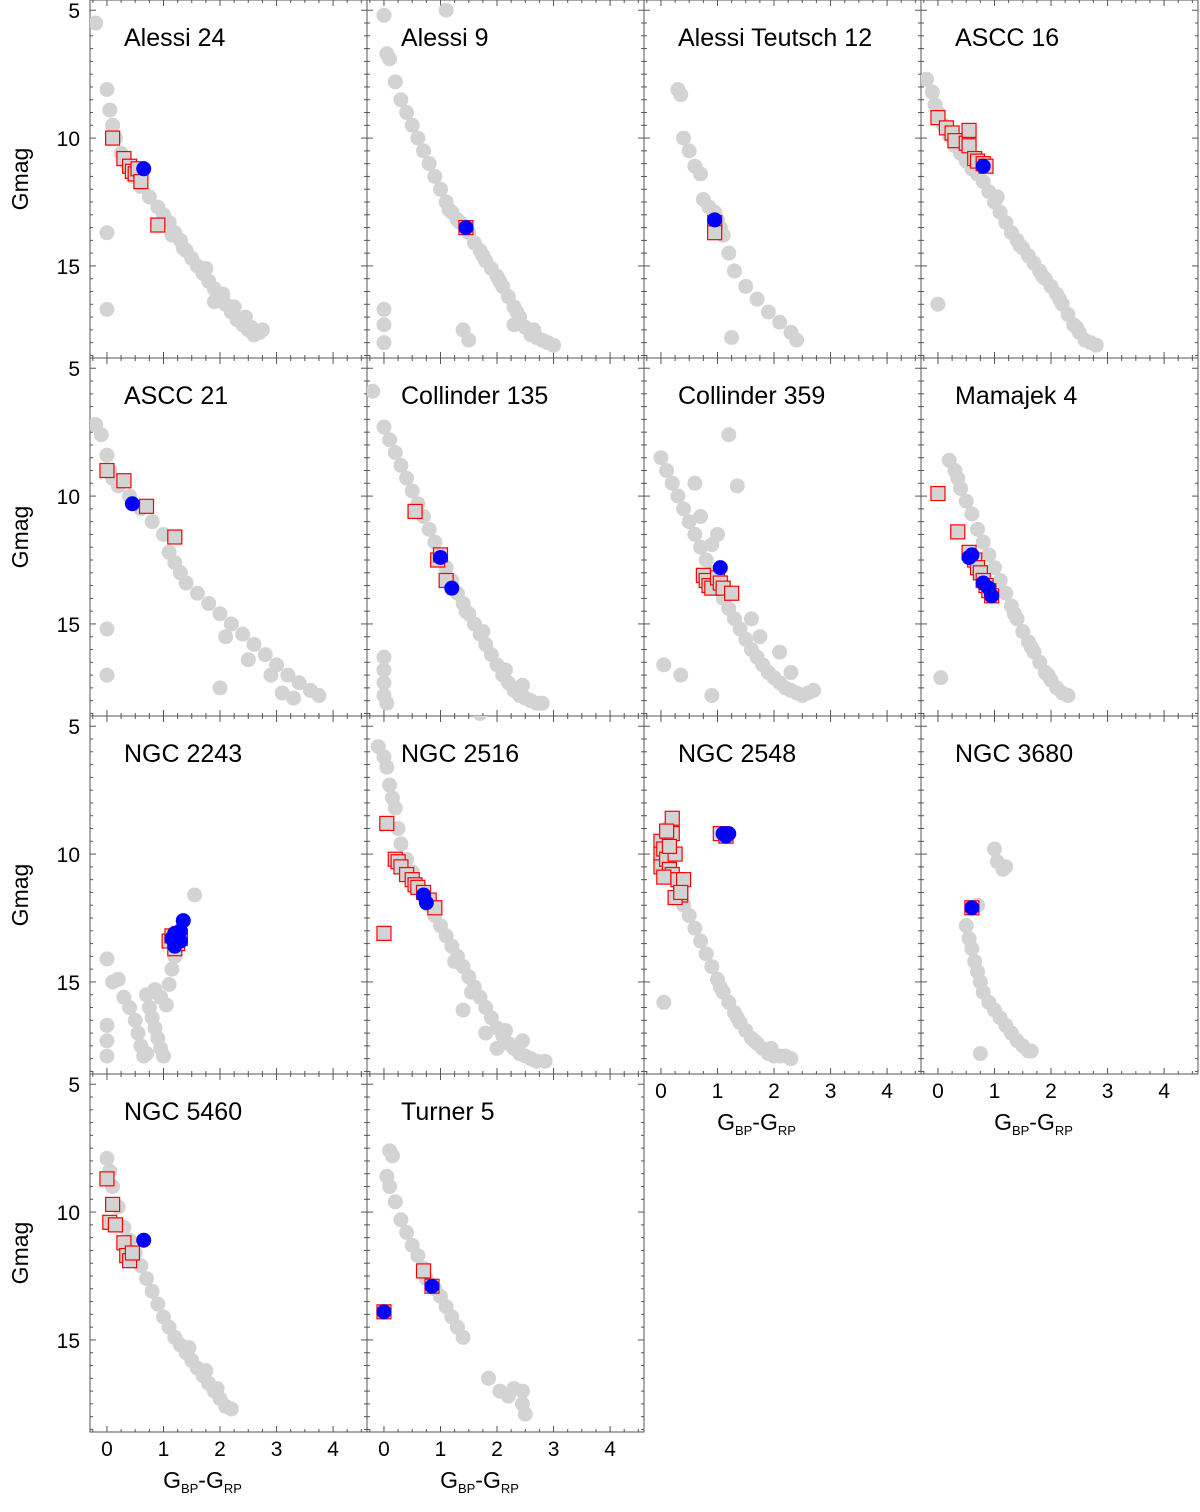 Image resolution: width=1200 pixels, height=1512 pixels. Describe the element at coordinates (460, 754) in the screenshot. I see `panel-title: NGC 2516` at that location.